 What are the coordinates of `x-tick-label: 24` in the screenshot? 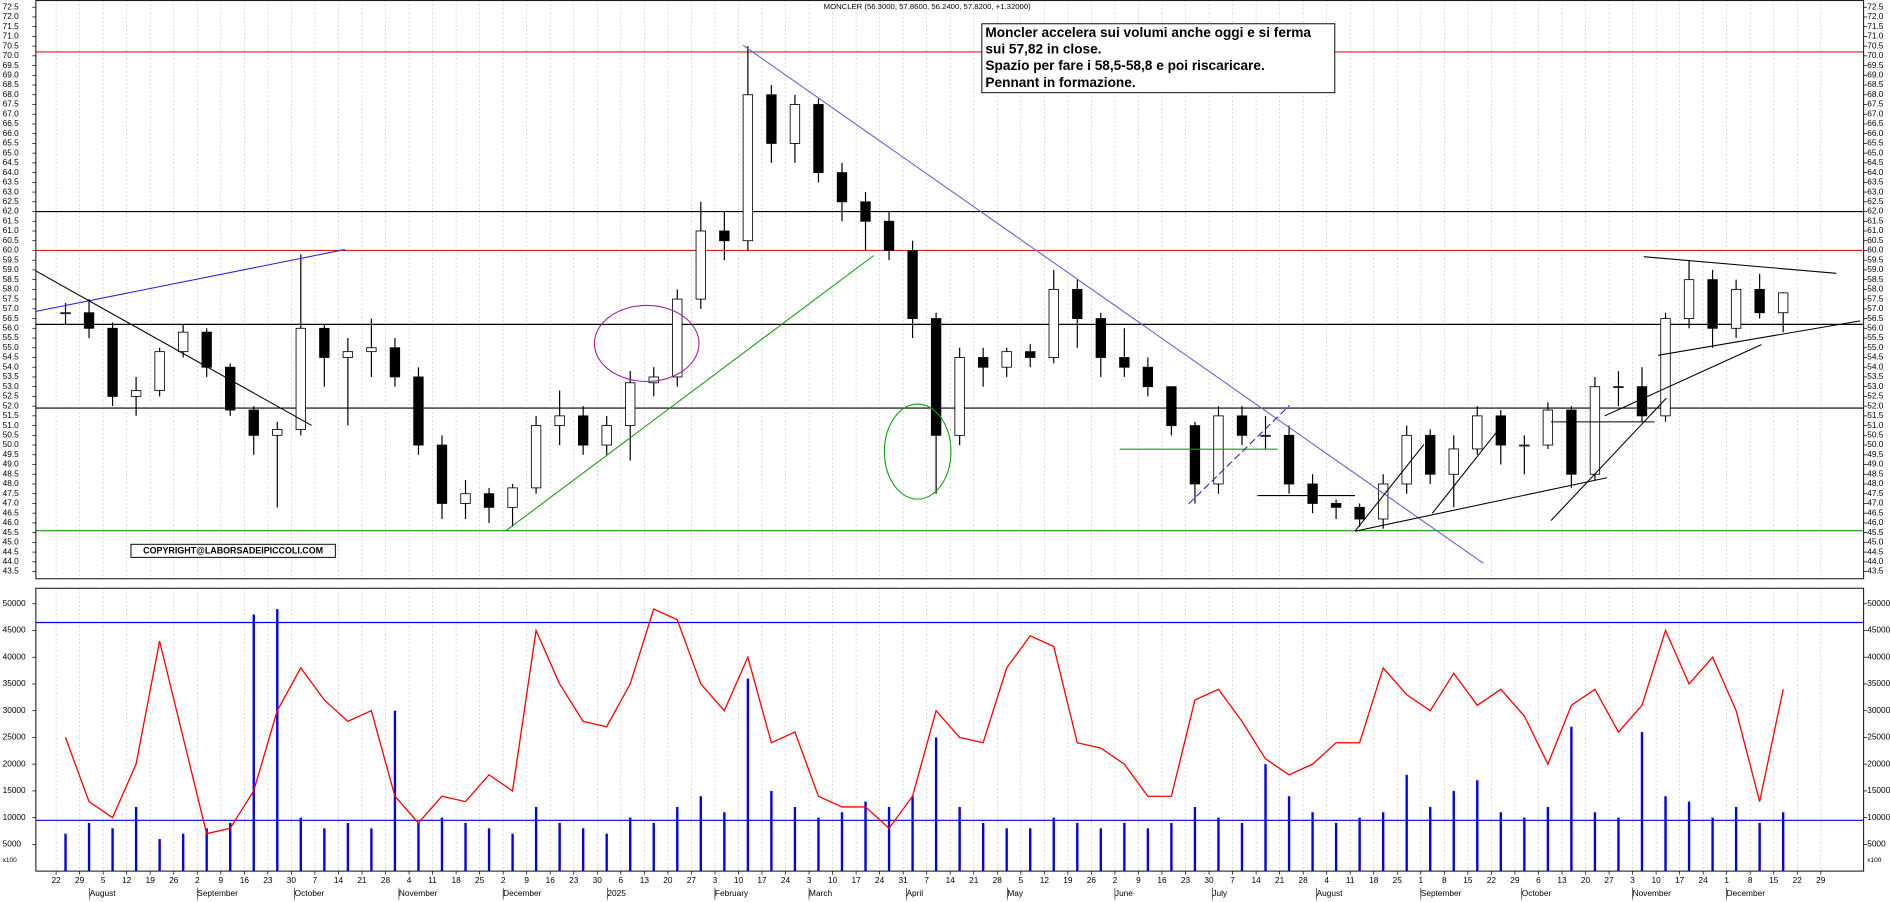 It's located at (880, 880).